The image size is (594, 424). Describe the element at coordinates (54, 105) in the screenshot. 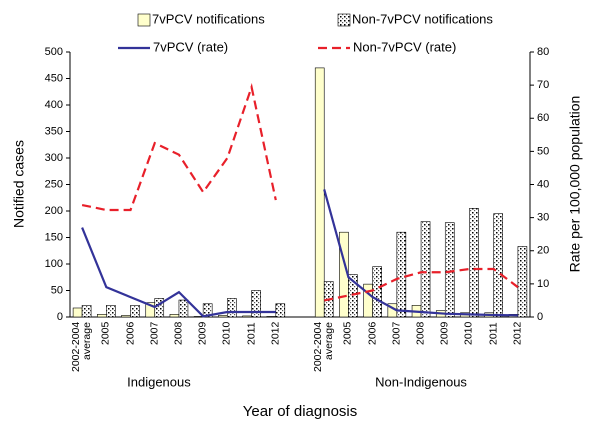

I see `y-tick-label: 400` at that location.